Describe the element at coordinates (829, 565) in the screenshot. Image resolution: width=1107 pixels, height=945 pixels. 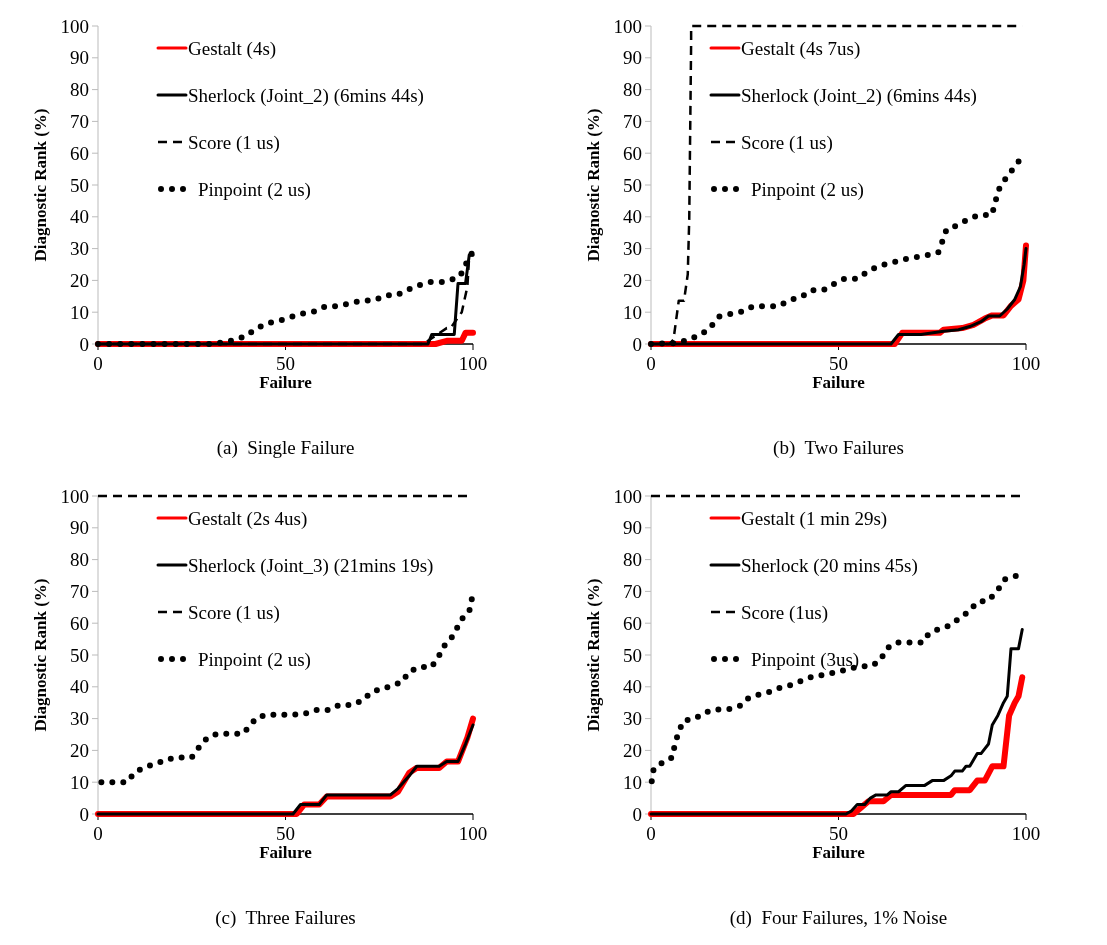
I see `legend-label: Sherlock (20 mins 45s)` at that location.